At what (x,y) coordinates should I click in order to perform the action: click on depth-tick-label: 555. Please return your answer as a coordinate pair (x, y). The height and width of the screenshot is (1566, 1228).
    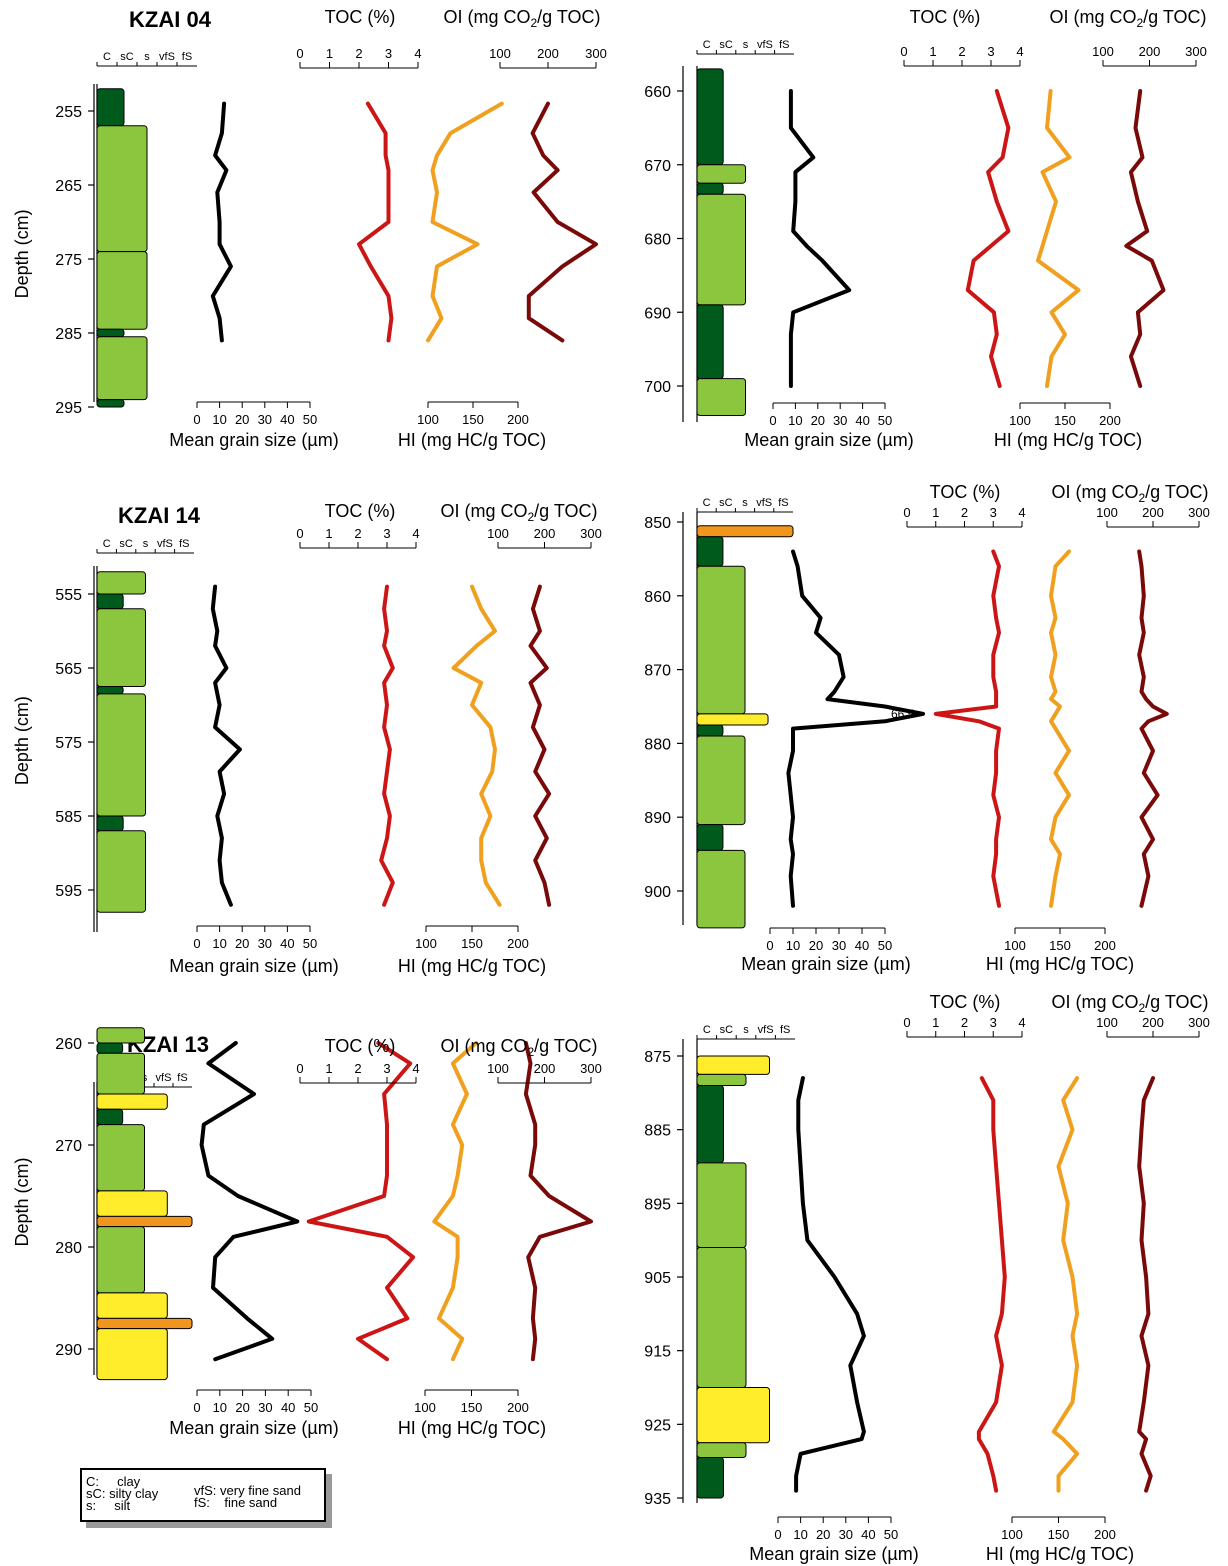
    Looking at the image, I should click on (68, 595).